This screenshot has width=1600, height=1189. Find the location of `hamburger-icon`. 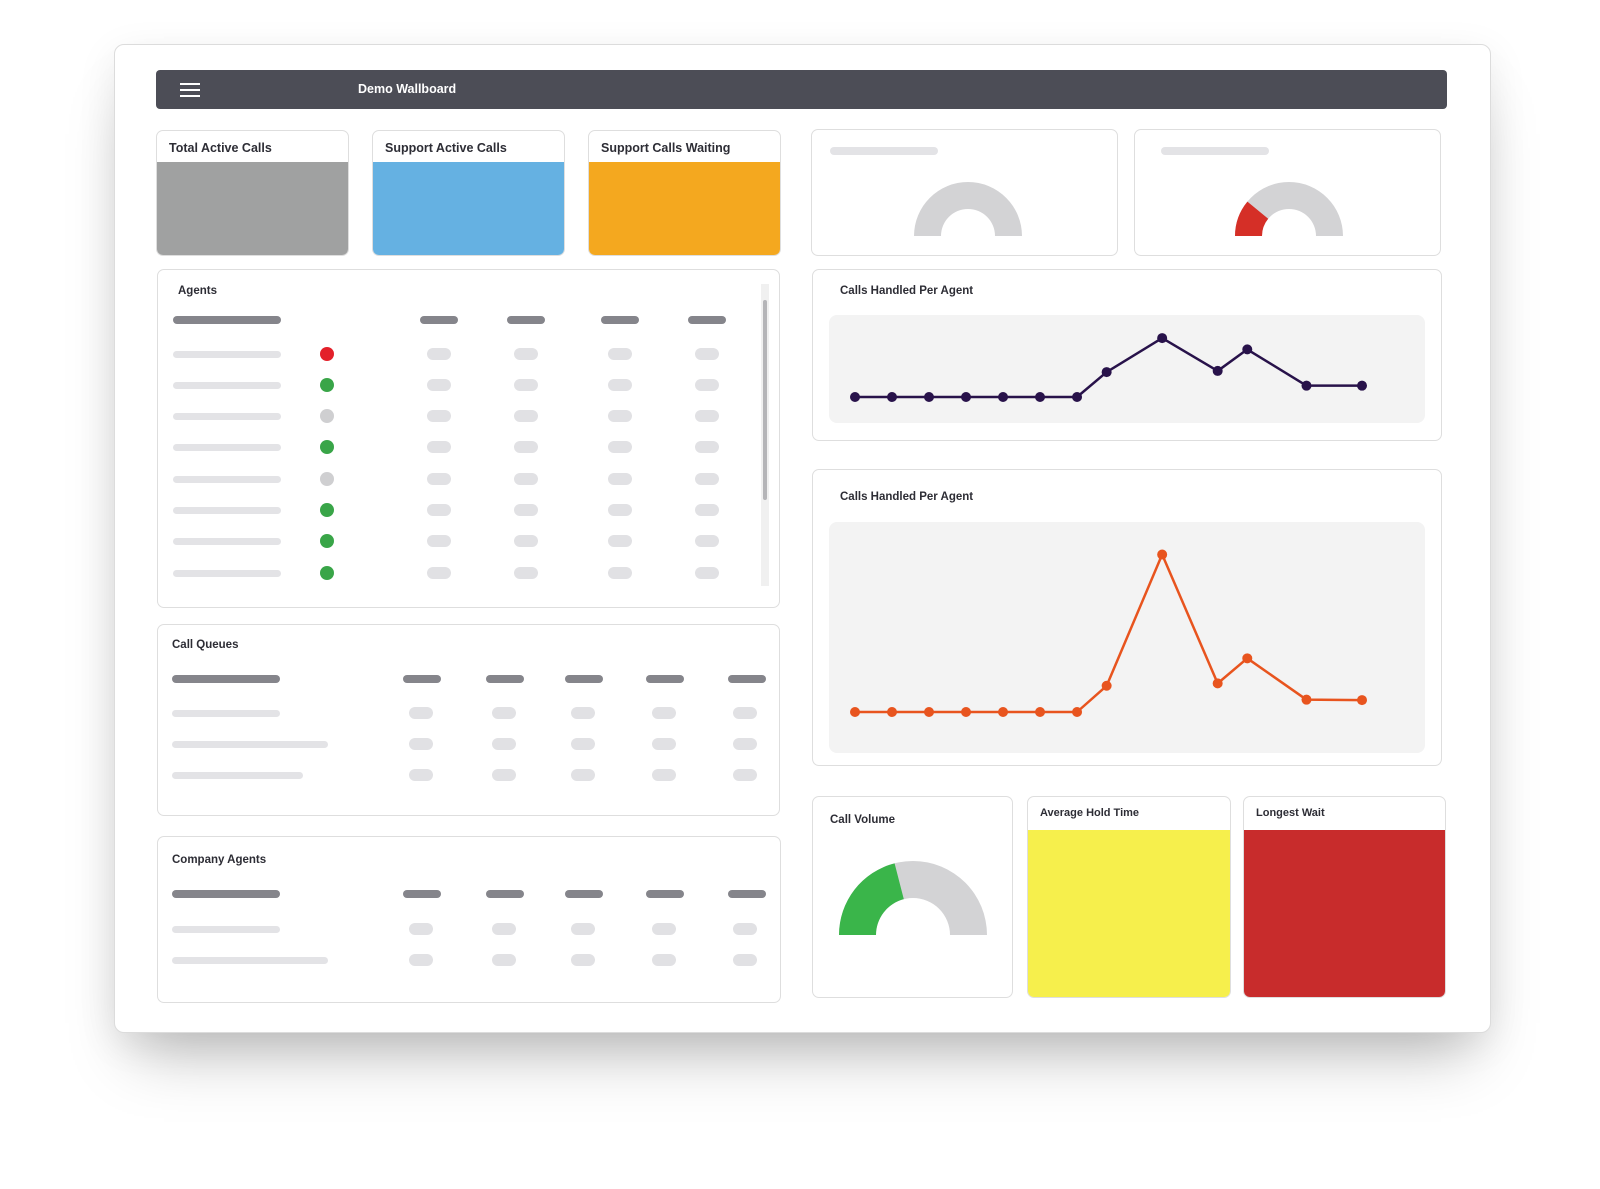

hamburger-icon is located at coordinates (190, 90).